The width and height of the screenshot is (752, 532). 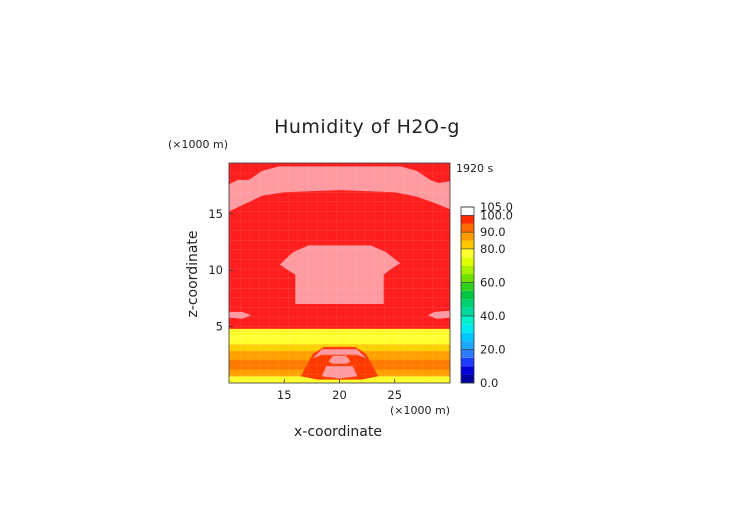 I want to click on colorbar-label: 90.0, so click(x=493, y=232).